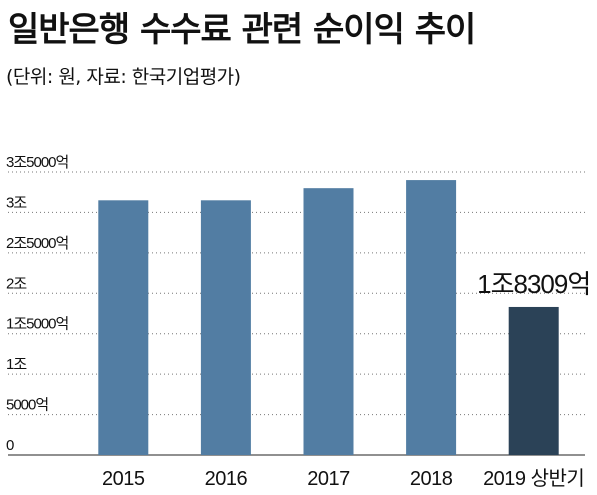  Describe the element at coordinates (225, 327) in the screenshot. I see `bar-2016` at that location.